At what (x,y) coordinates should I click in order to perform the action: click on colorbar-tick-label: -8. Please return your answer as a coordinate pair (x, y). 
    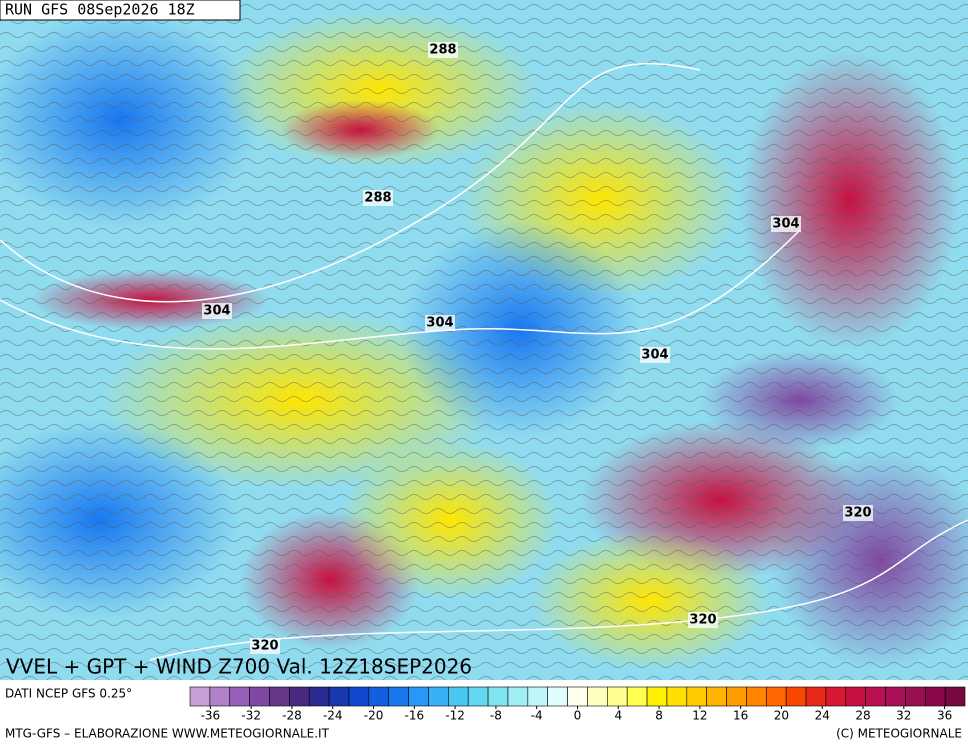
    Looking at the image, I should click on (496, 716).